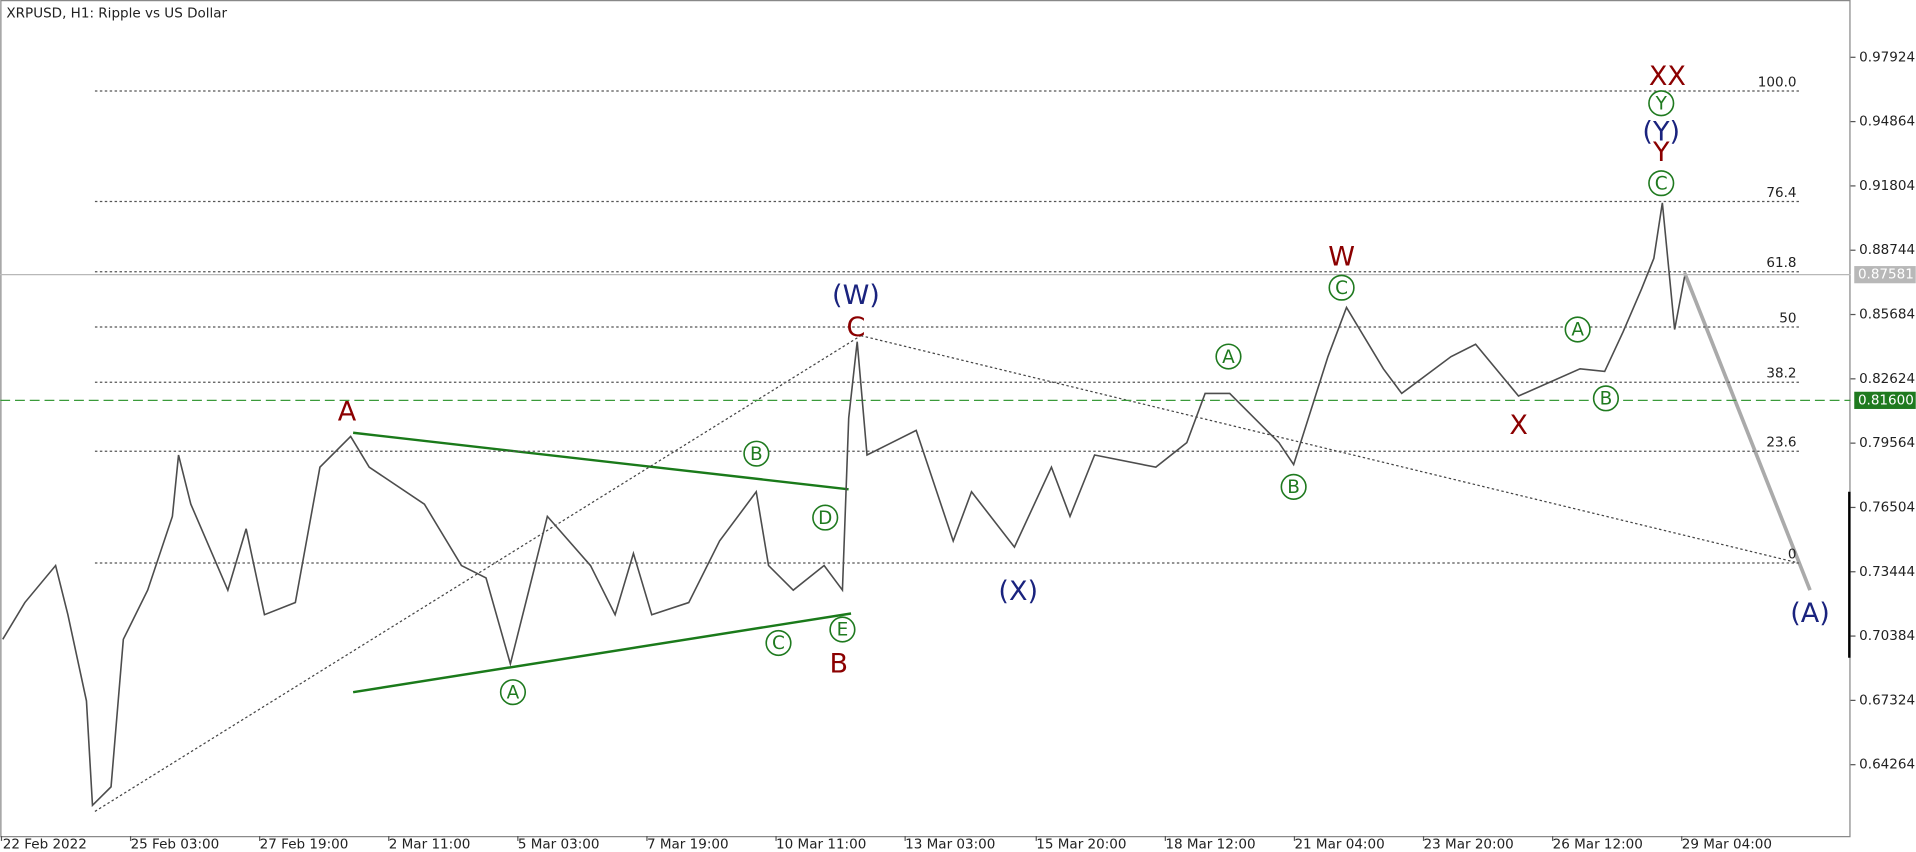  I want to click on x-tick-label: 26 Mar 12:00, so click(1598, 844).